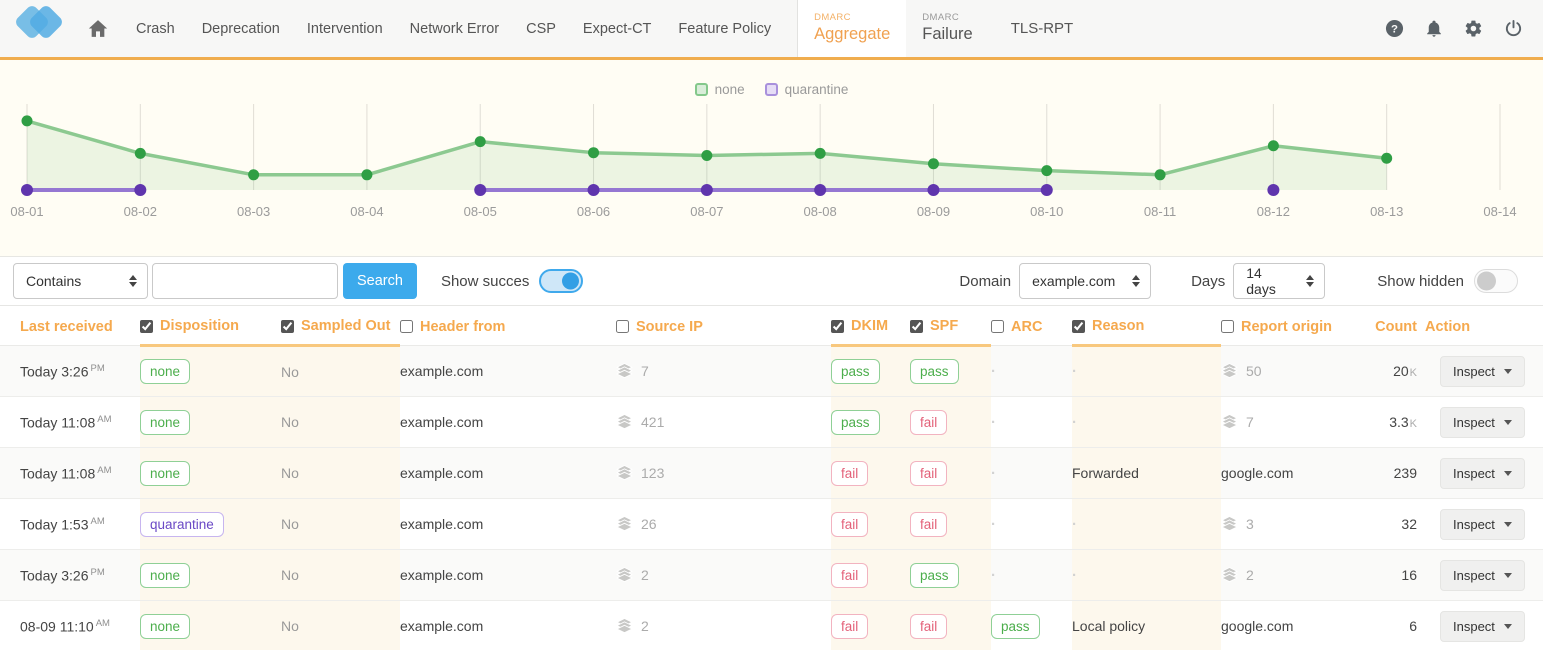 This screenshot has height=650, width=1543. Describe the element at coordinates (997, 326) in the screenshot. I see `column-toggle-arc` at that location.